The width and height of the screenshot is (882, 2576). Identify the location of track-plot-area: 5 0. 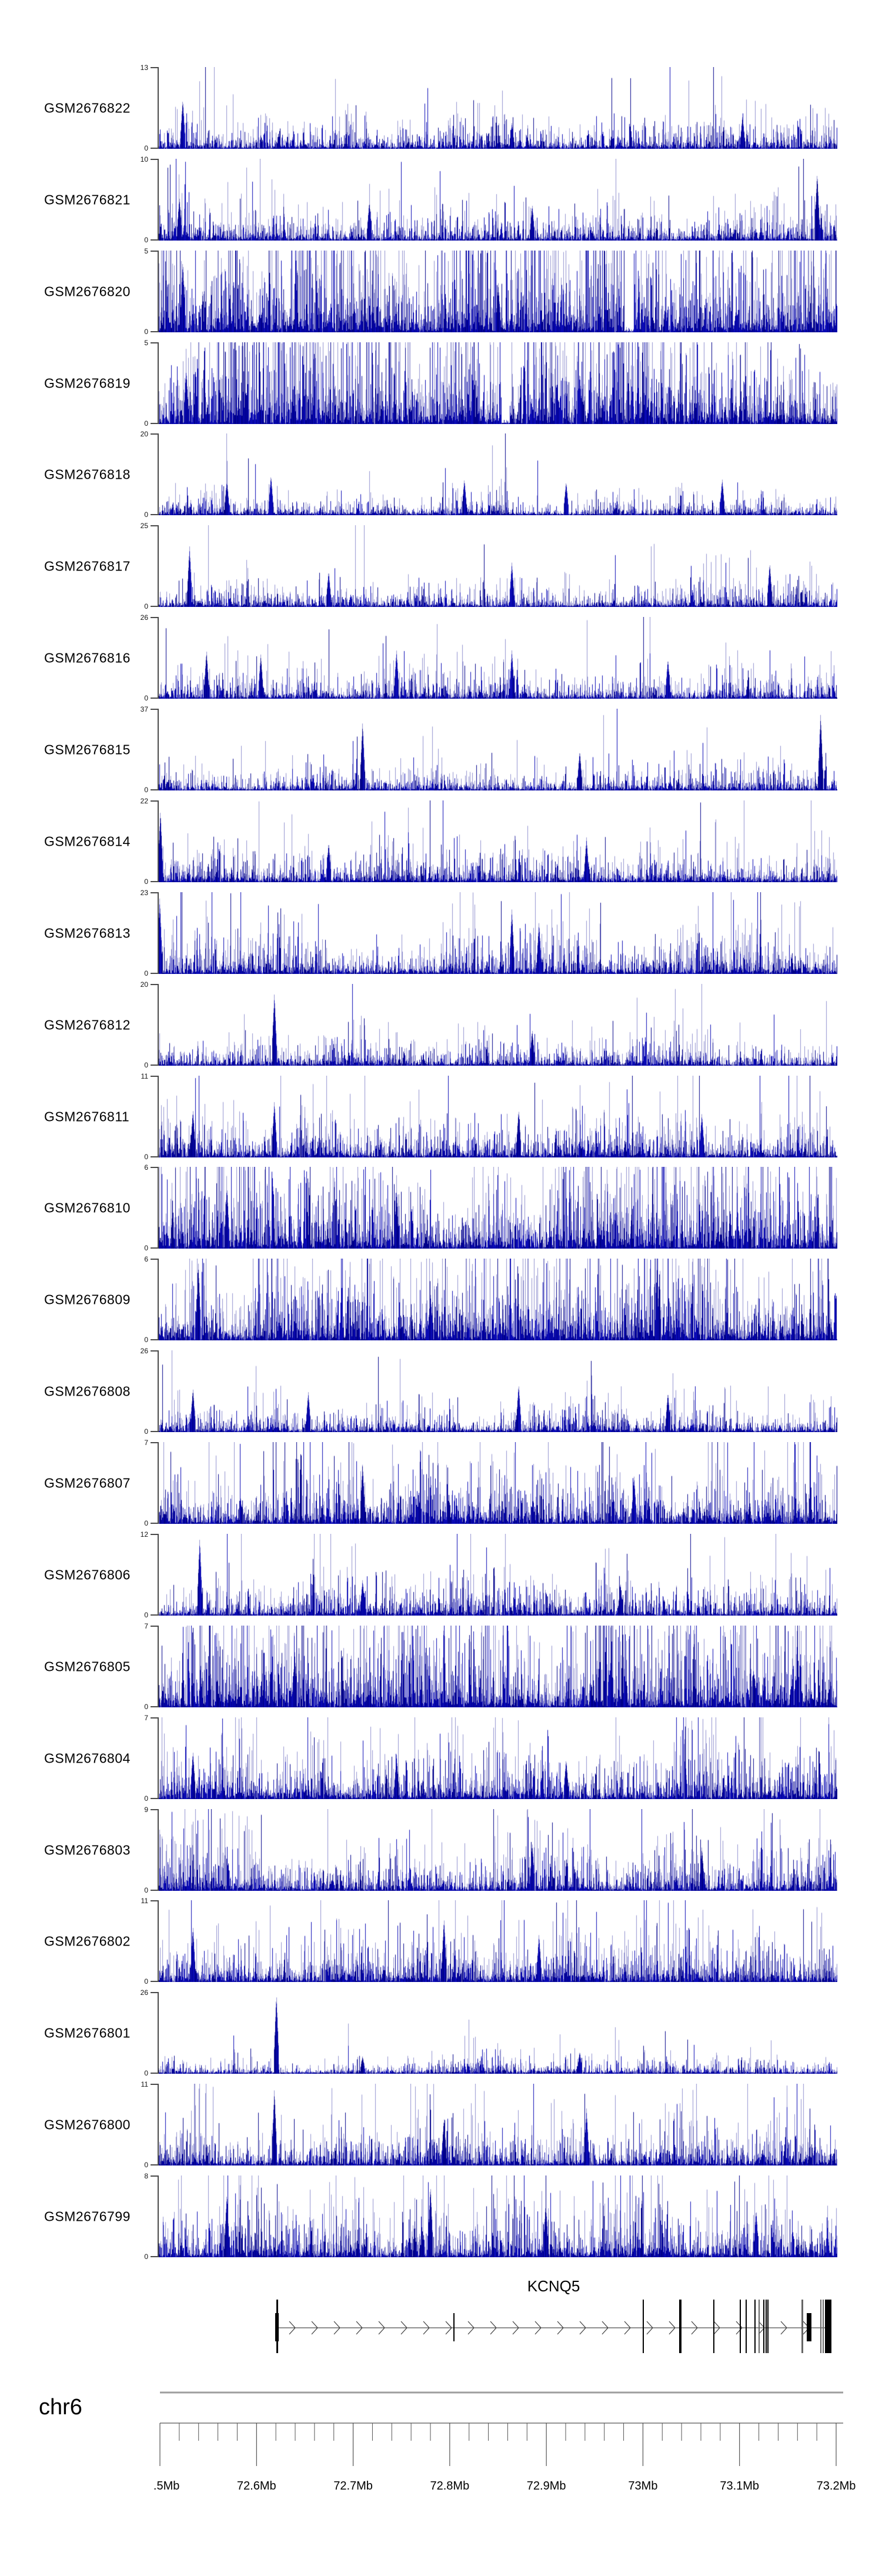
(441, 291).